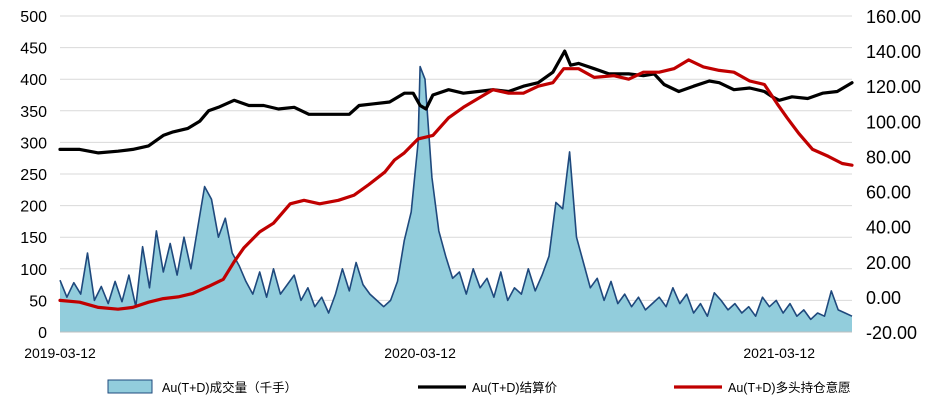 The height and width of the screenshot is (403, 941). I want to click on x-tick-label: 2021-03-12, so click(779, 353).